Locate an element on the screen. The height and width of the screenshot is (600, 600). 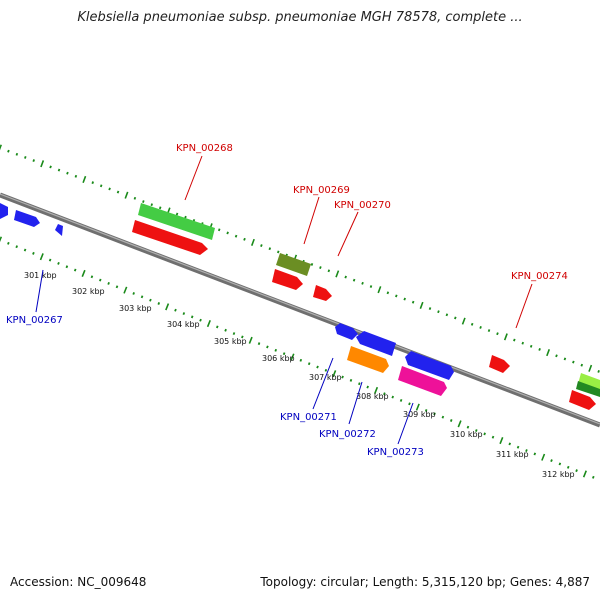
gene-label: KPN_00267 is located at coordinates (34, 320).